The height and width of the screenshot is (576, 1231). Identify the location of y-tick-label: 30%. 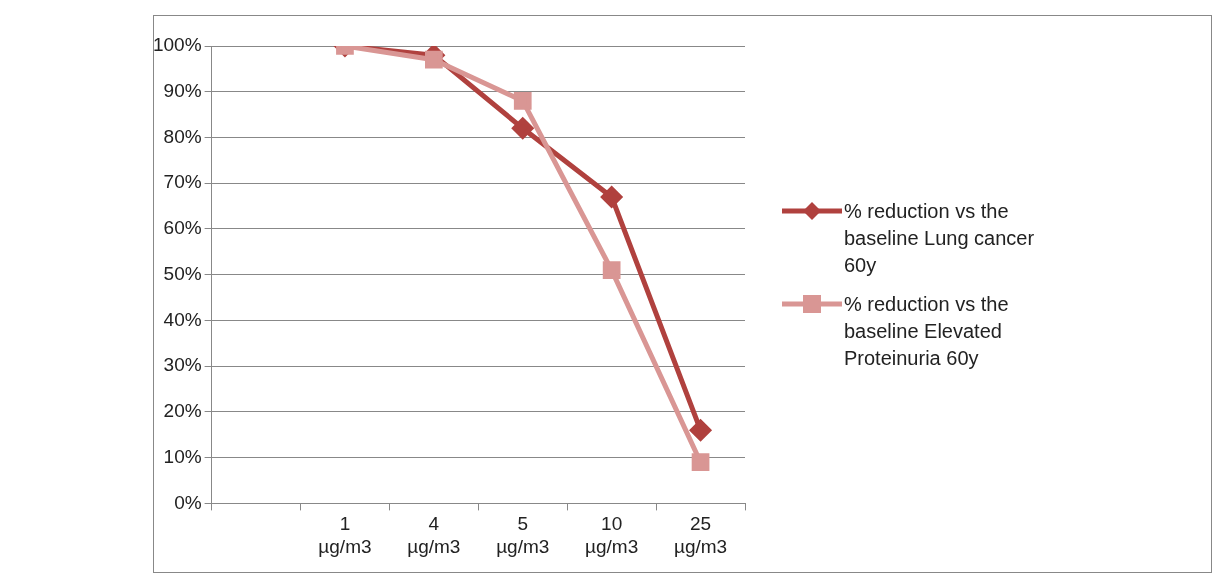
(182, 365).